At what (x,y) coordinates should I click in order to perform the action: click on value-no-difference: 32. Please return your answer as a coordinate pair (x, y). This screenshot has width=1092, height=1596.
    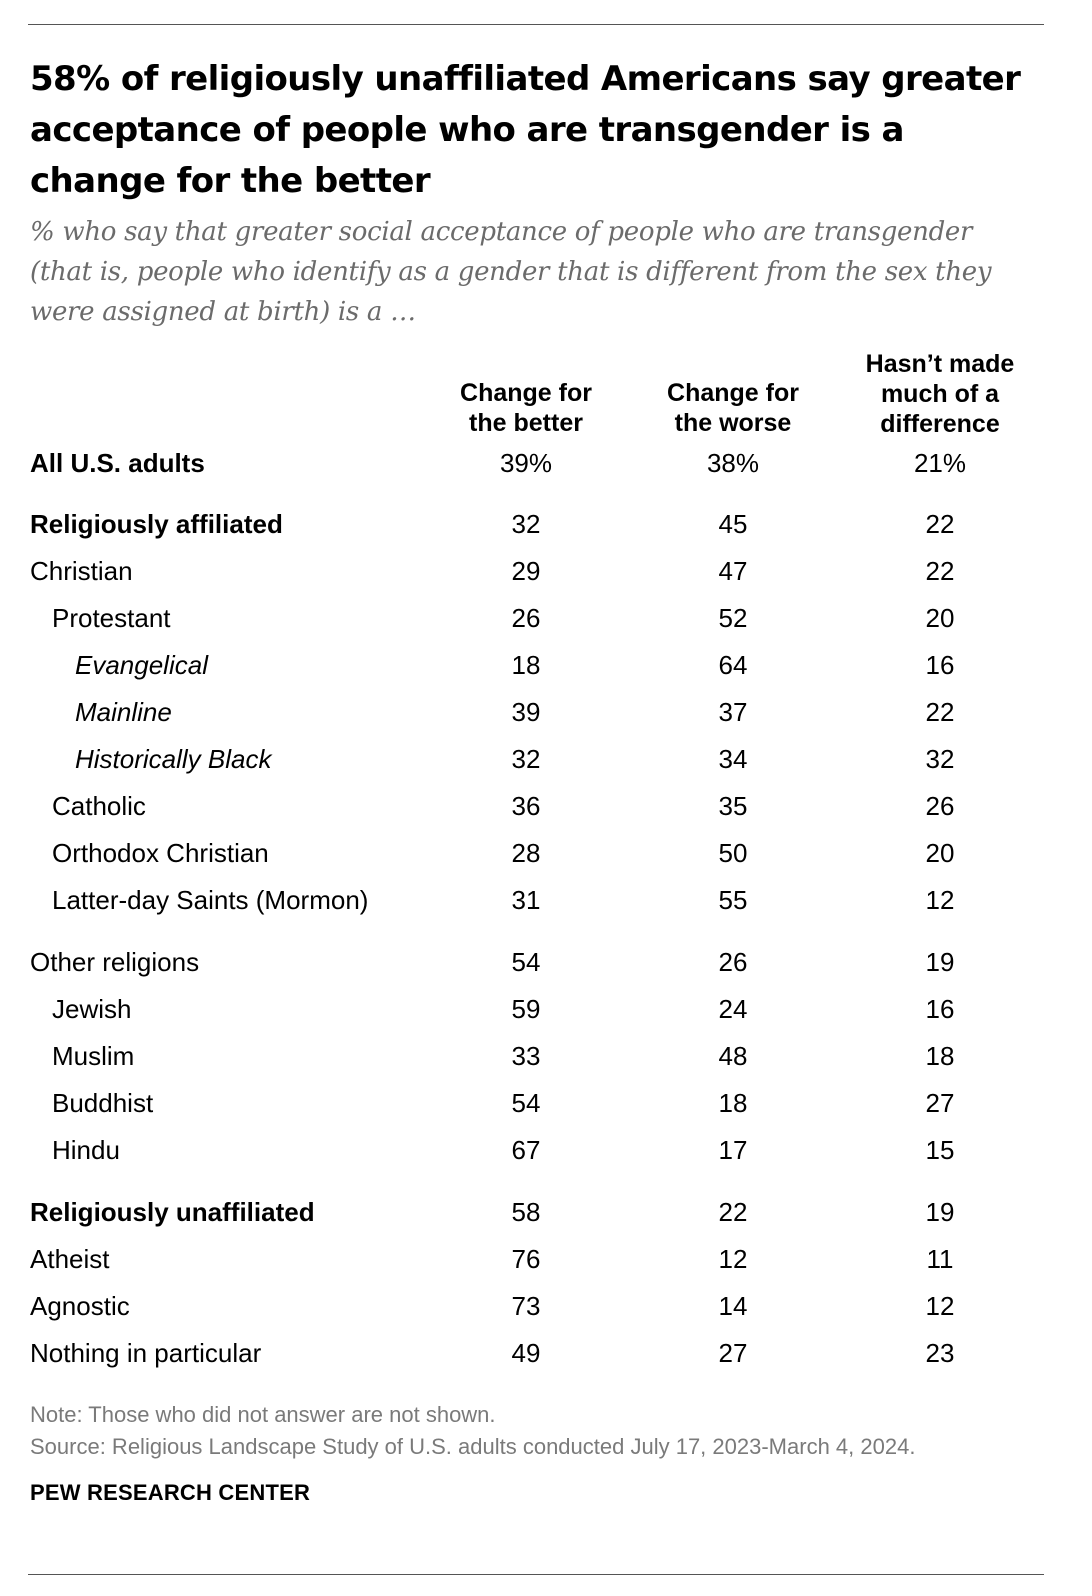
    Looking at the image, I should click on (940, 759).